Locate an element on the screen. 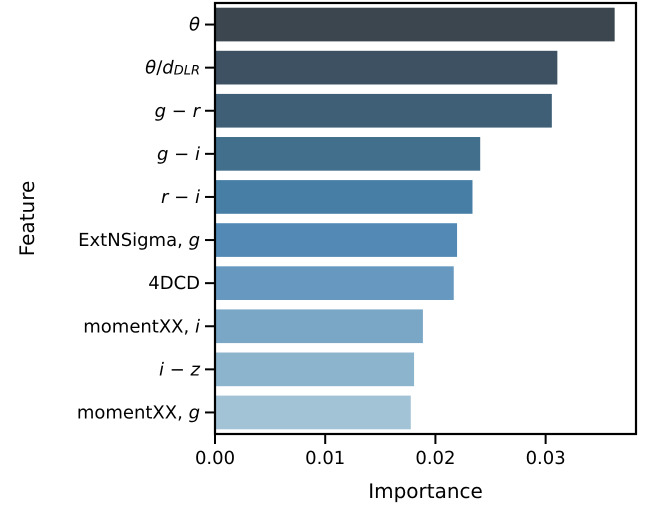 The height and width of the screenshot is (508, 655). y-axis-title: Feature is located at coordinates (27, 218).